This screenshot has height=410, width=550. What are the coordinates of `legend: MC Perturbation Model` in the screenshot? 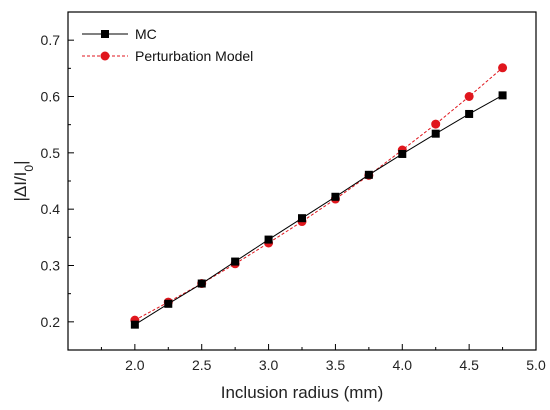 It's located at (167, 45).